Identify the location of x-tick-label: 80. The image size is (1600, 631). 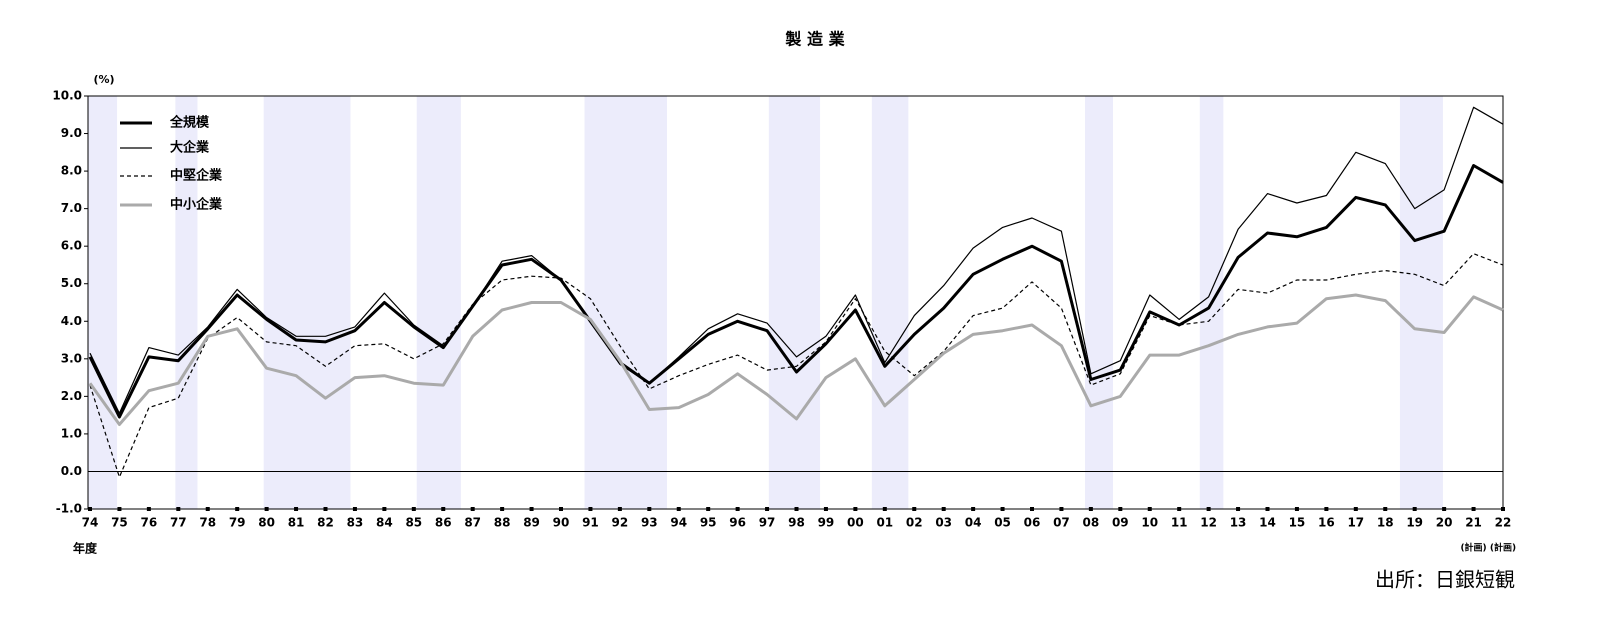
(266, 523).